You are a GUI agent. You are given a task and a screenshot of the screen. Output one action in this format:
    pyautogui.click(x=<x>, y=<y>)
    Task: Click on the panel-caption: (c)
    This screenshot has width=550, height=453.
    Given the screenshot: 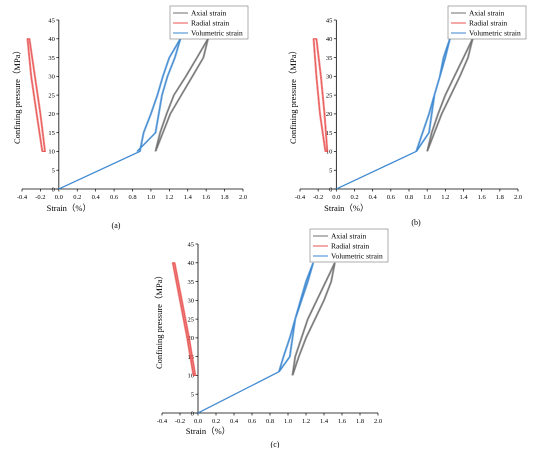 What is the action you would take?
    pyautogui.click(x=275, y=444)
    